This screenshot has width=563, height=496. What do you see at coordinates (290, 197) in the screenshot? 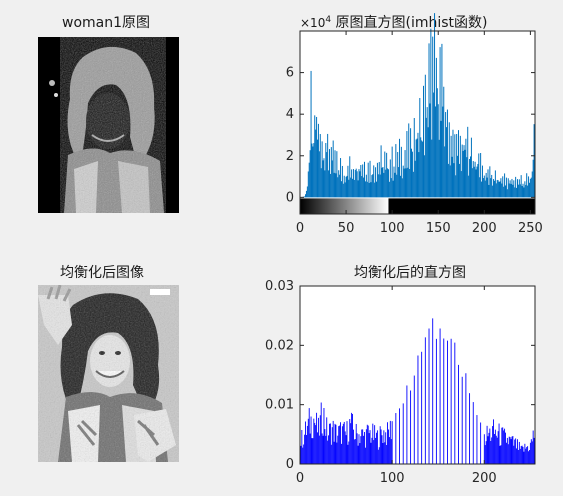
I see `hist1-ytick-label: 0` at bounding box center [290, 197].